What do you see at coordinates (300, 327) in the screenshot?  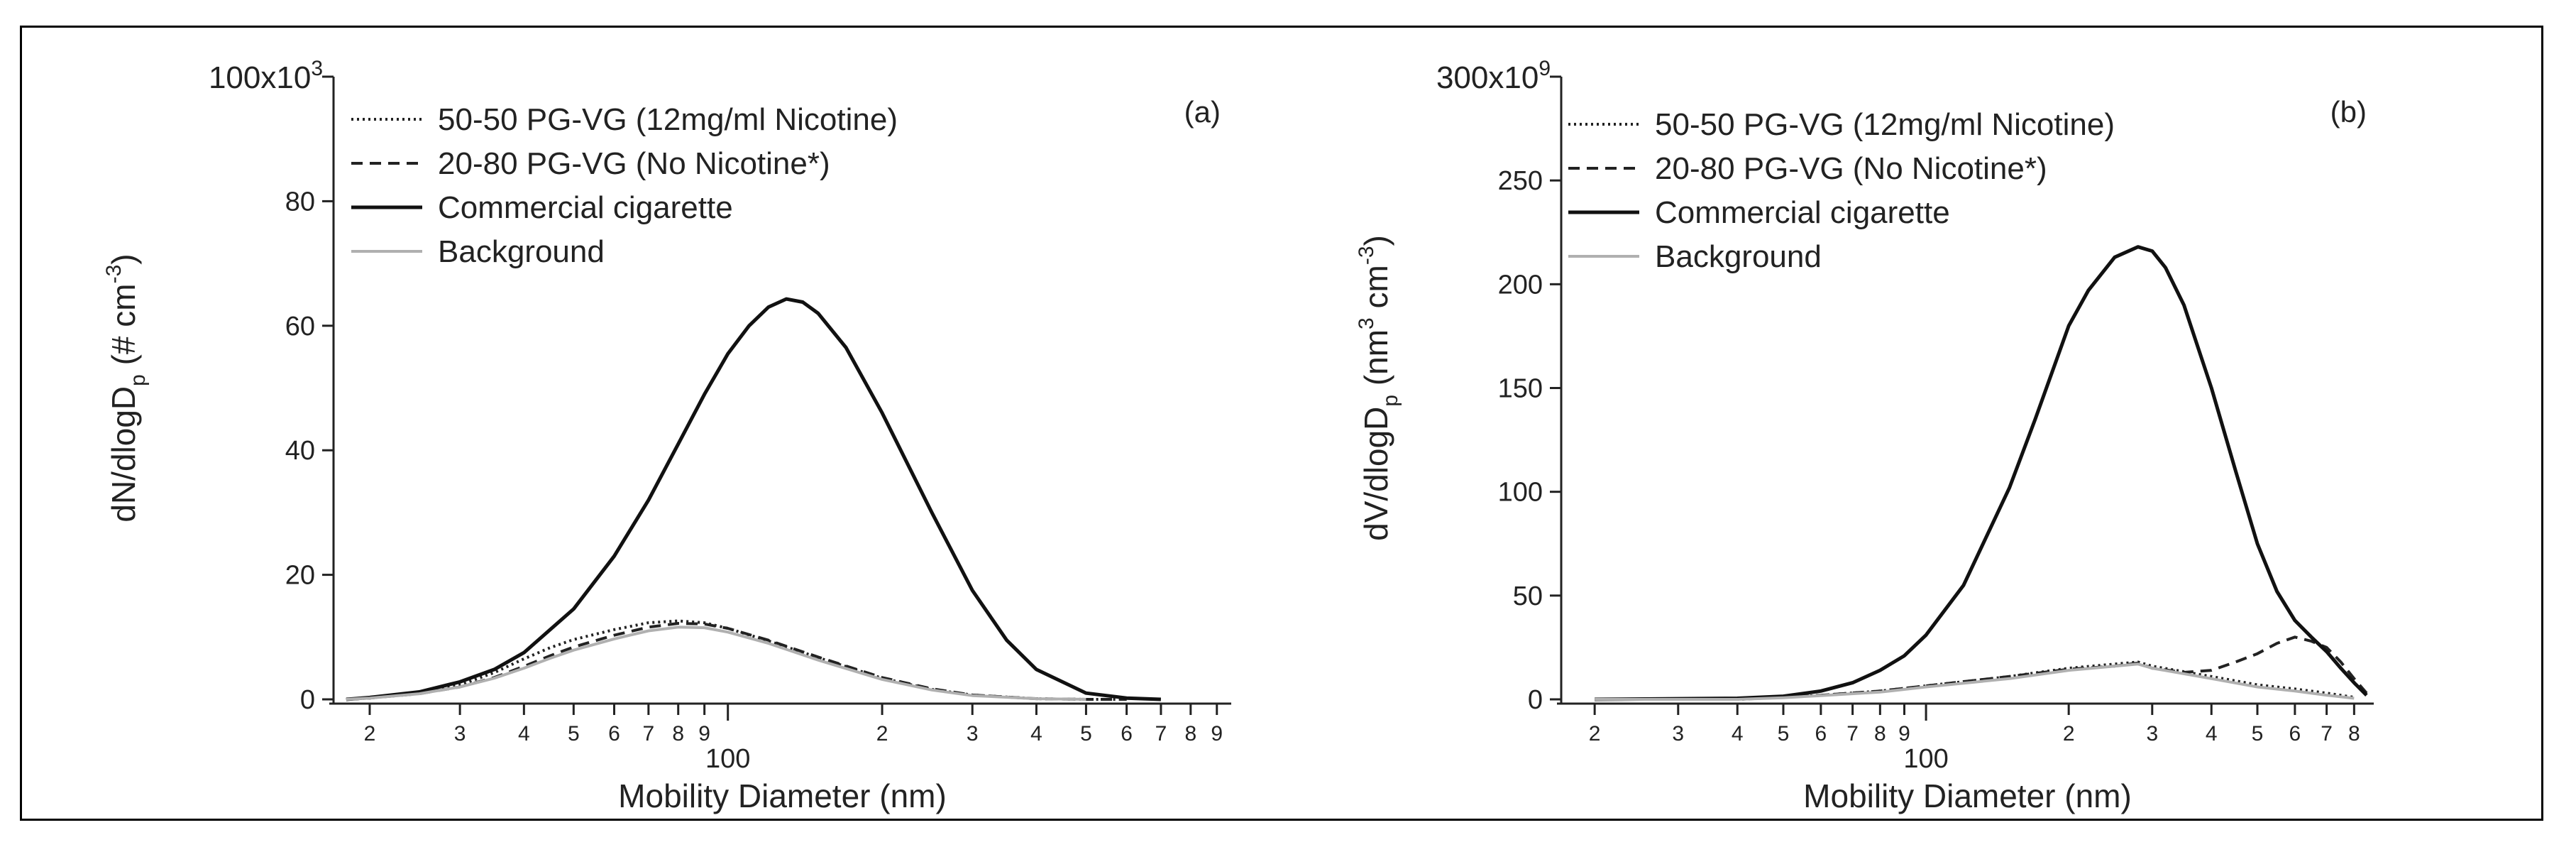 I see `y-tick-label: 60` at bounding box center [300, 327].